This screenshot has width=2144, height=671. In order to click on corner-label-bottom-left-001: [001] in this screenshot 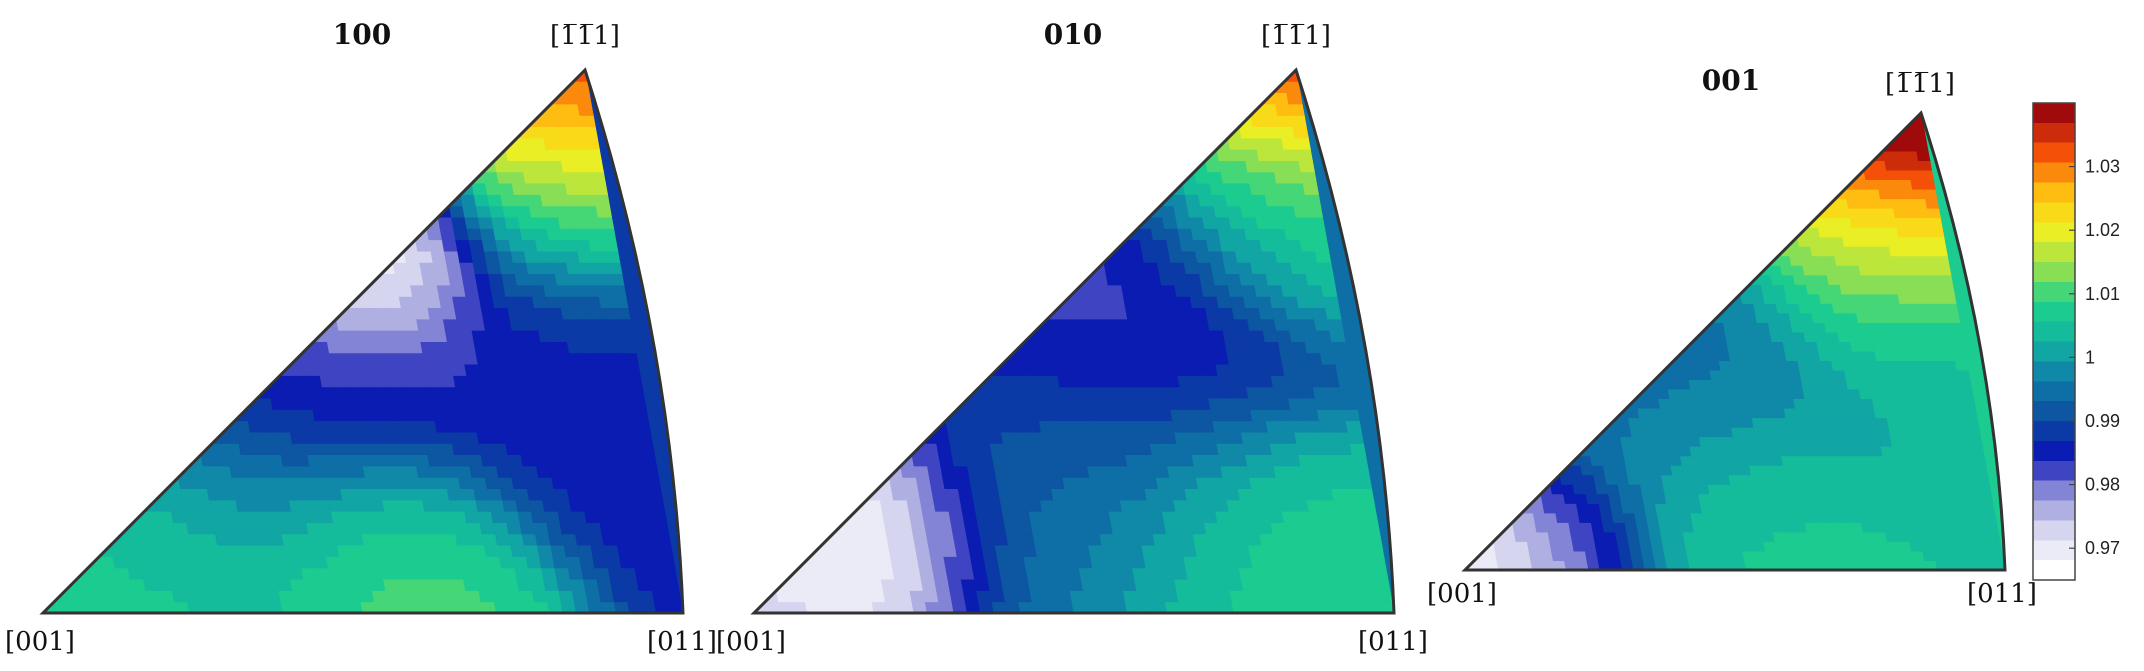, I will do `click(1462, 594)`.